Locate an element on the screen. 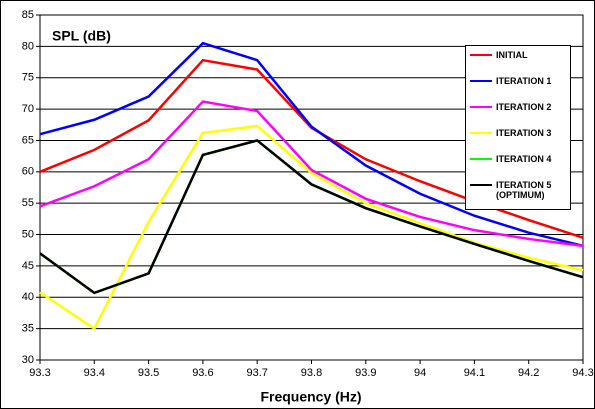 The image size is (595, 409). legend-item: ITERATION 3 is located at coordinates (518, 141).